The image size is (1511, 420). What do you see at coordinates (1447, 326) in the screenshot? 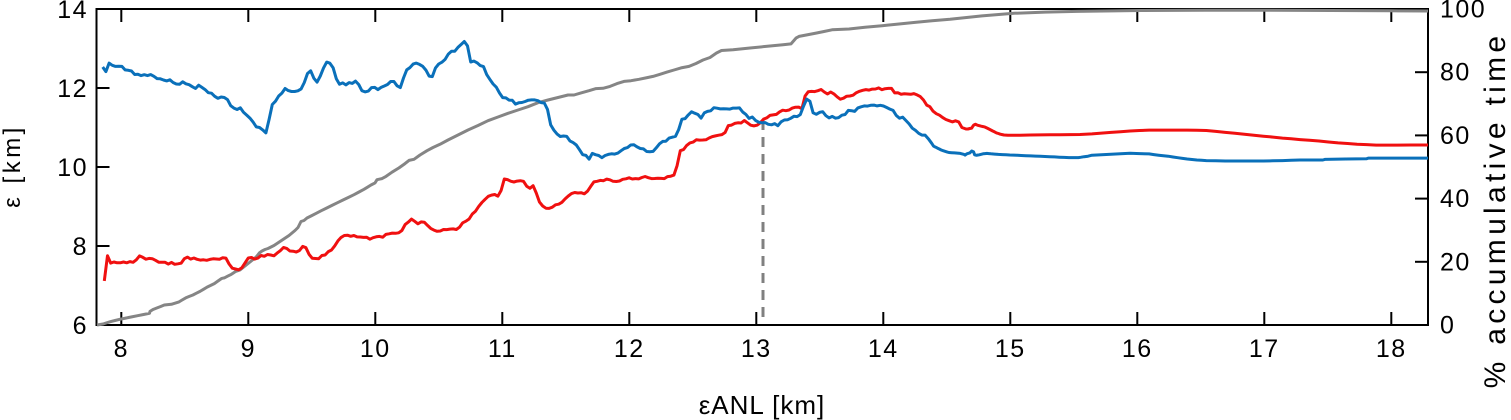
I see `svg-text: 0` at bounding box center [1447, 326].